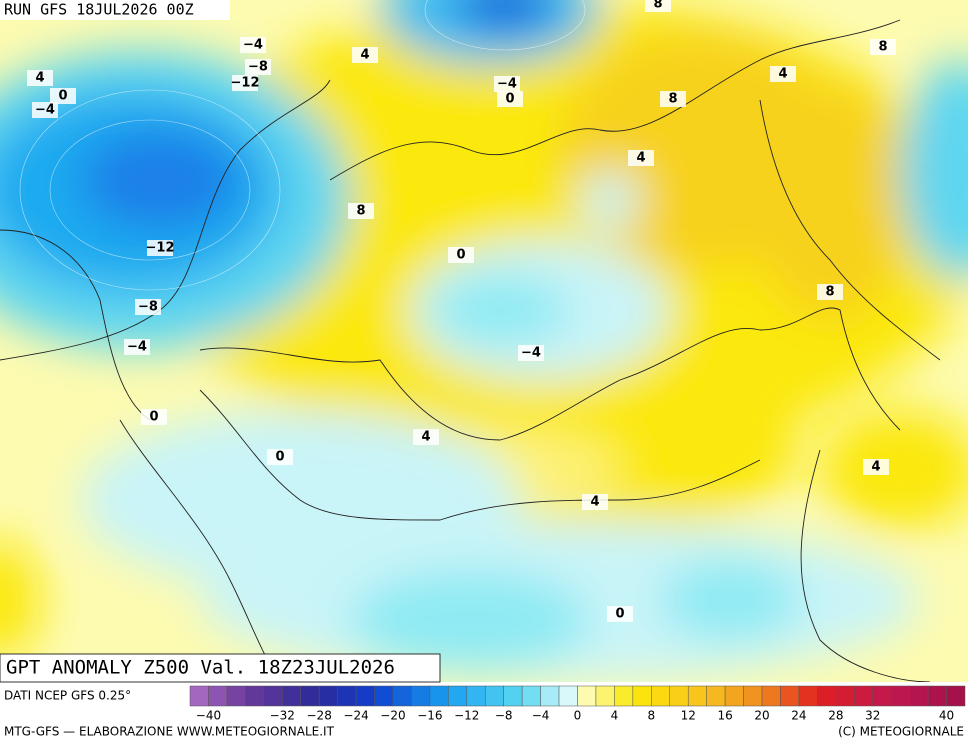  I want to click on colorbar-tick-label: −32, so click(282, 716).